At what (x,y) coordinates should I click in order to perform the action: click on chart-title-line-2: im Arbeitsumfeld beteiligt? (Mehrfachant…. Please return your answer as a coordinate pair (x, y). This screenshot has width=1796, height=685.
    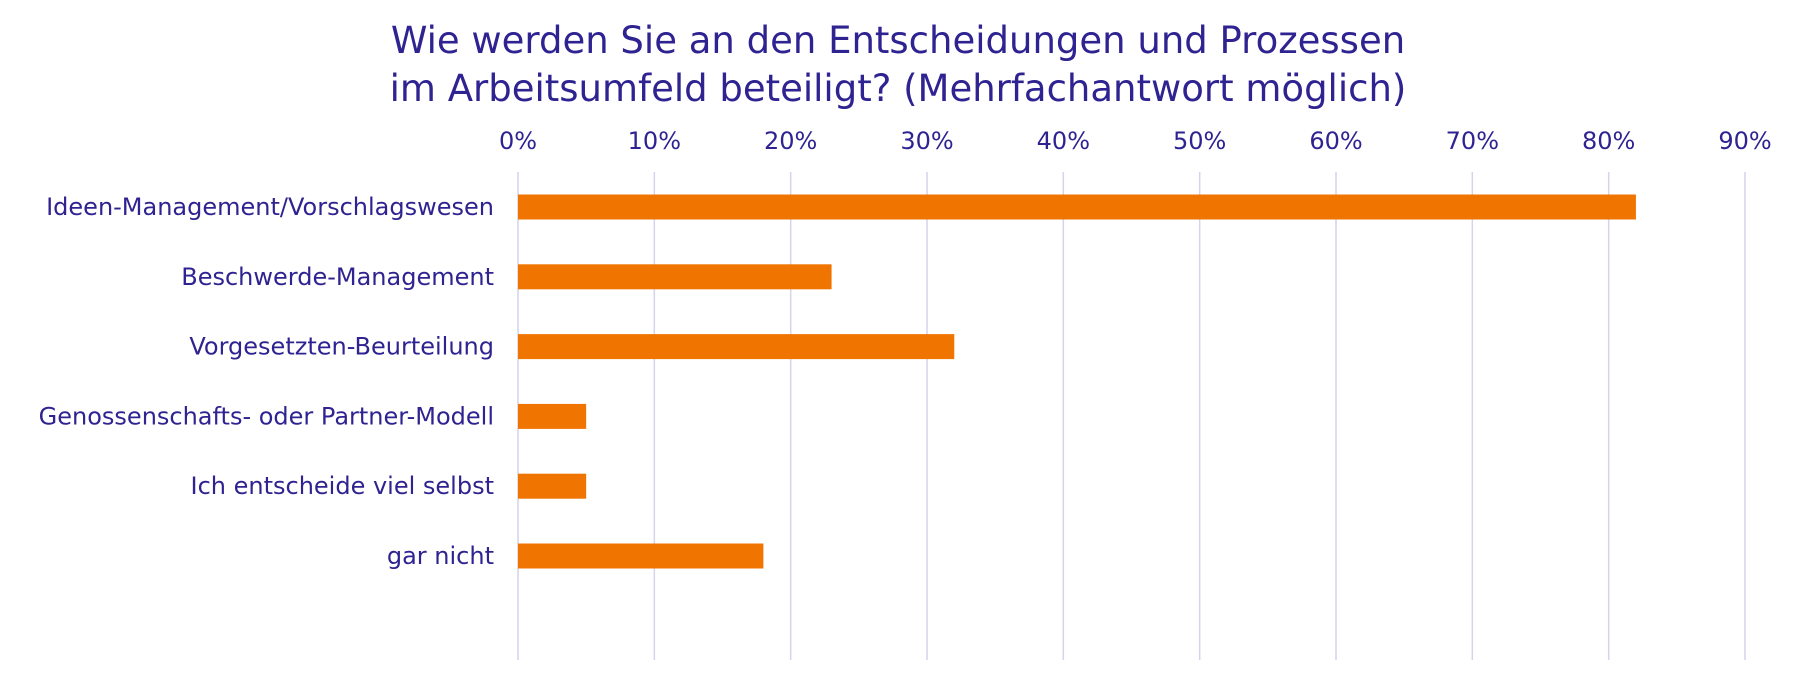
    Looking at the image, I should click on (898, 88).